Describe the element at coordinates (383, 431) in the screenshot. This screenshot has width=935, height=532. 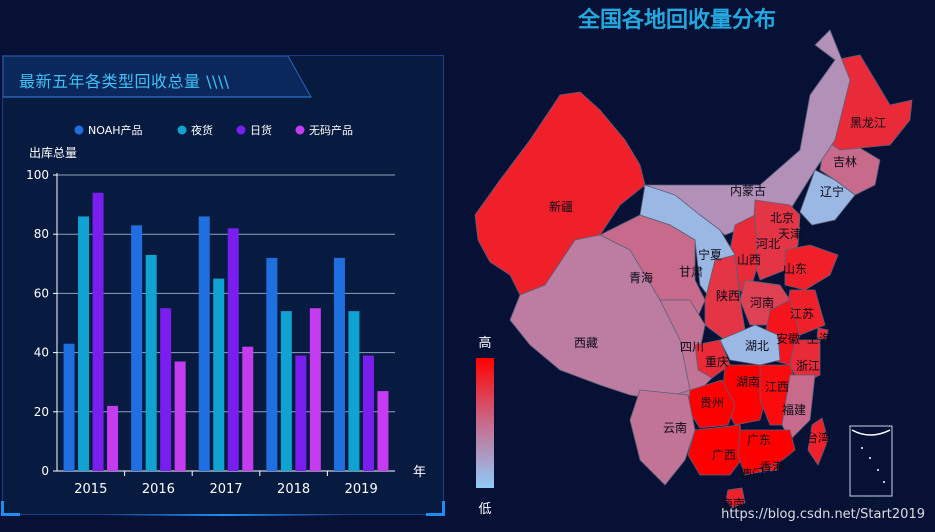
I see `bar-2019-无码产品` at that location.